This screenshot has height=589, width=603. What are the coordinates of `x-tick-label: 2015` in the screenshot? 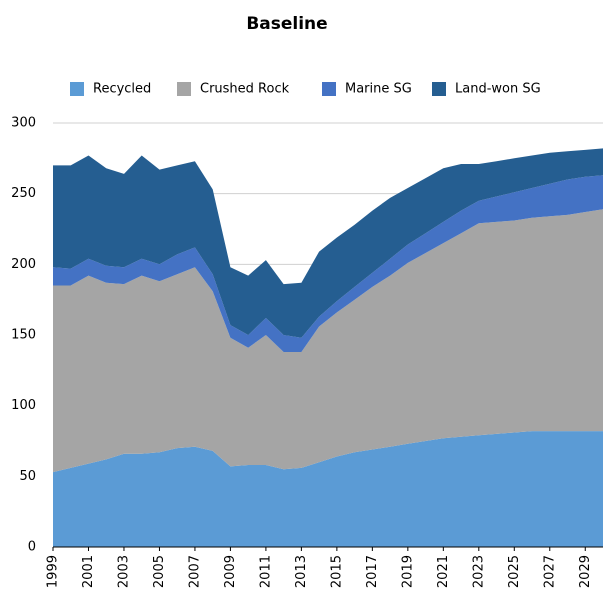 It's located at (336, 571).